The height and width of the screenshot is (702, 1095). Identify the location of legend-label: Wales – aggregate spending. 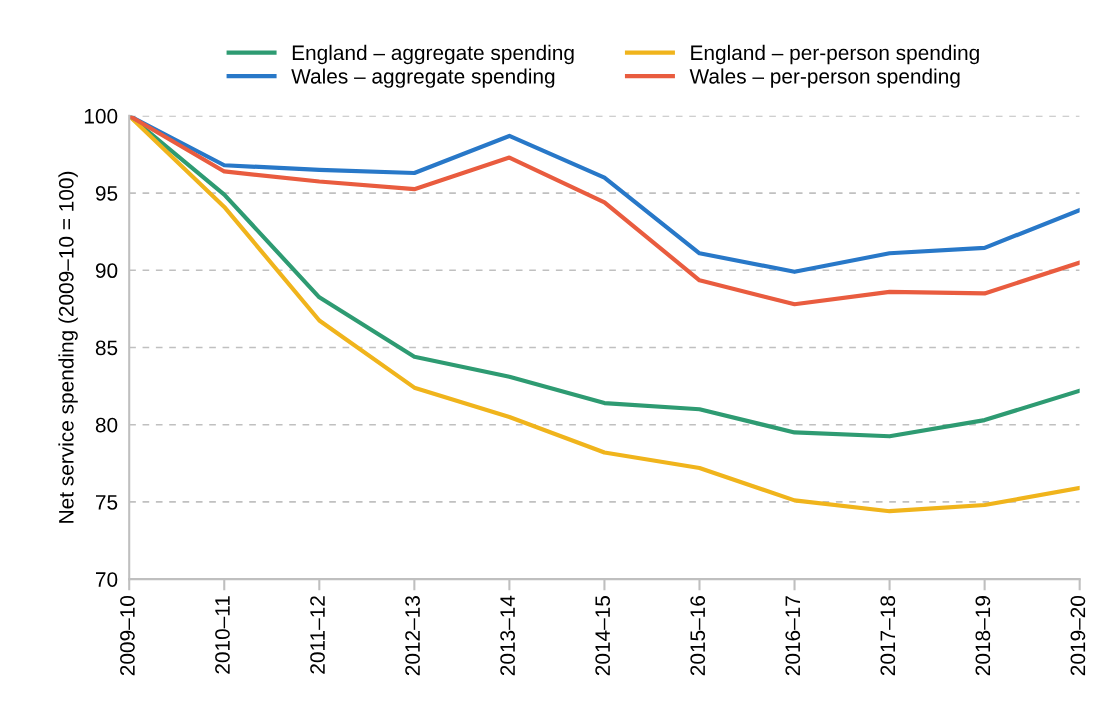
(423, 78).